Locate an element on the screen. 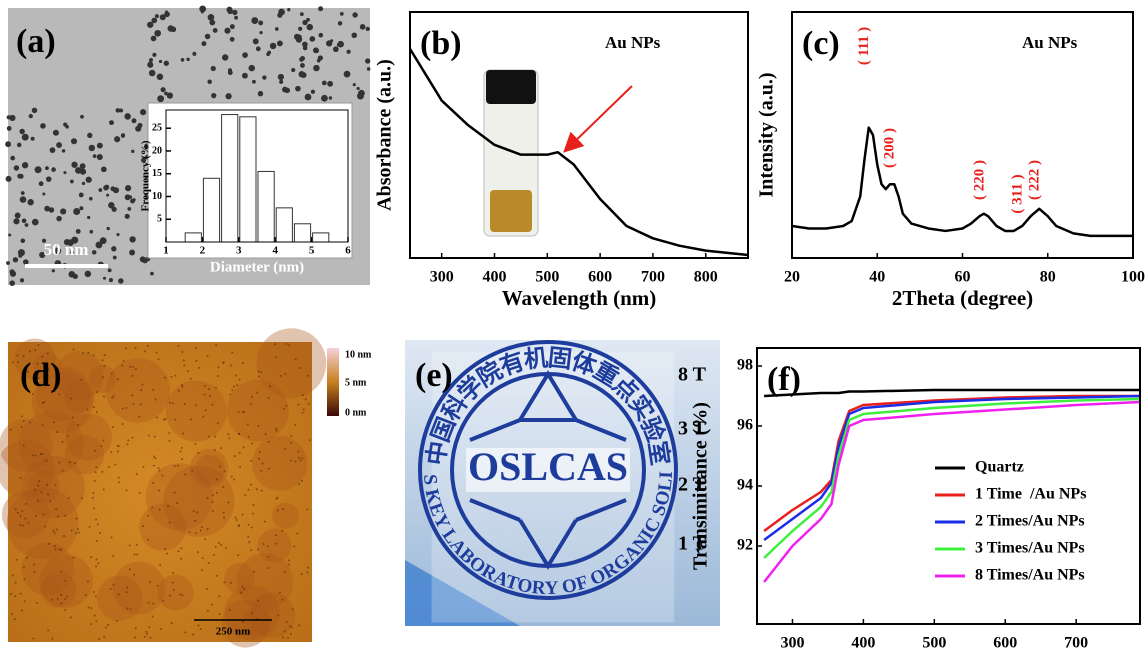 The height and width of the screenshot is (650, 1148). y-tick-label: 94 is located at coordinates (745, 485).